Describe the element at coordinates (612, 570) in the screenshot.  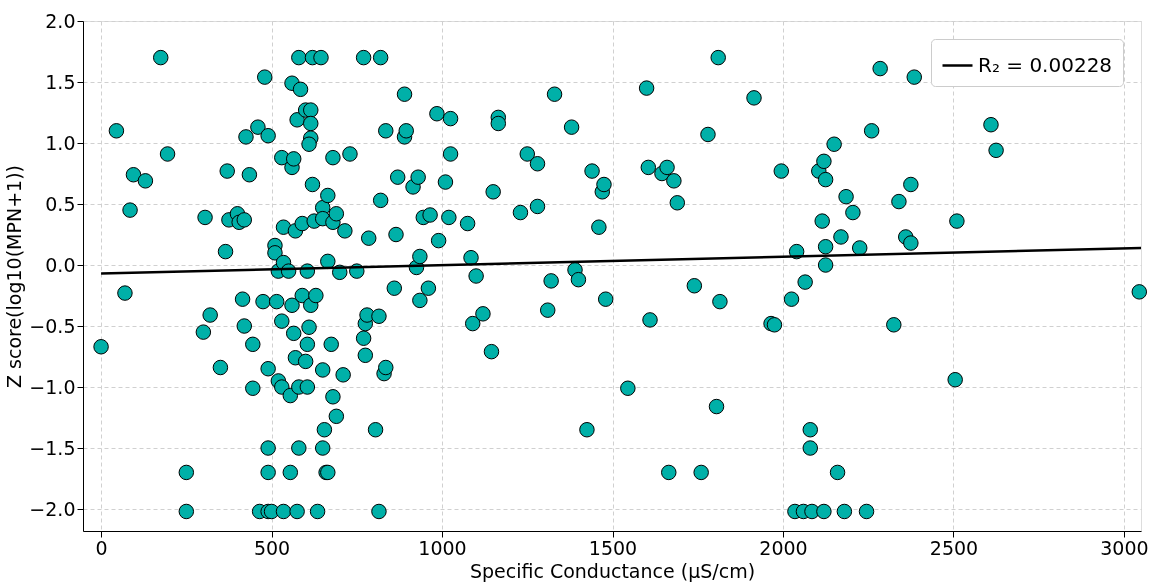
I see `x-axis-title: Specific Conductance (µS/cm)` at that location.